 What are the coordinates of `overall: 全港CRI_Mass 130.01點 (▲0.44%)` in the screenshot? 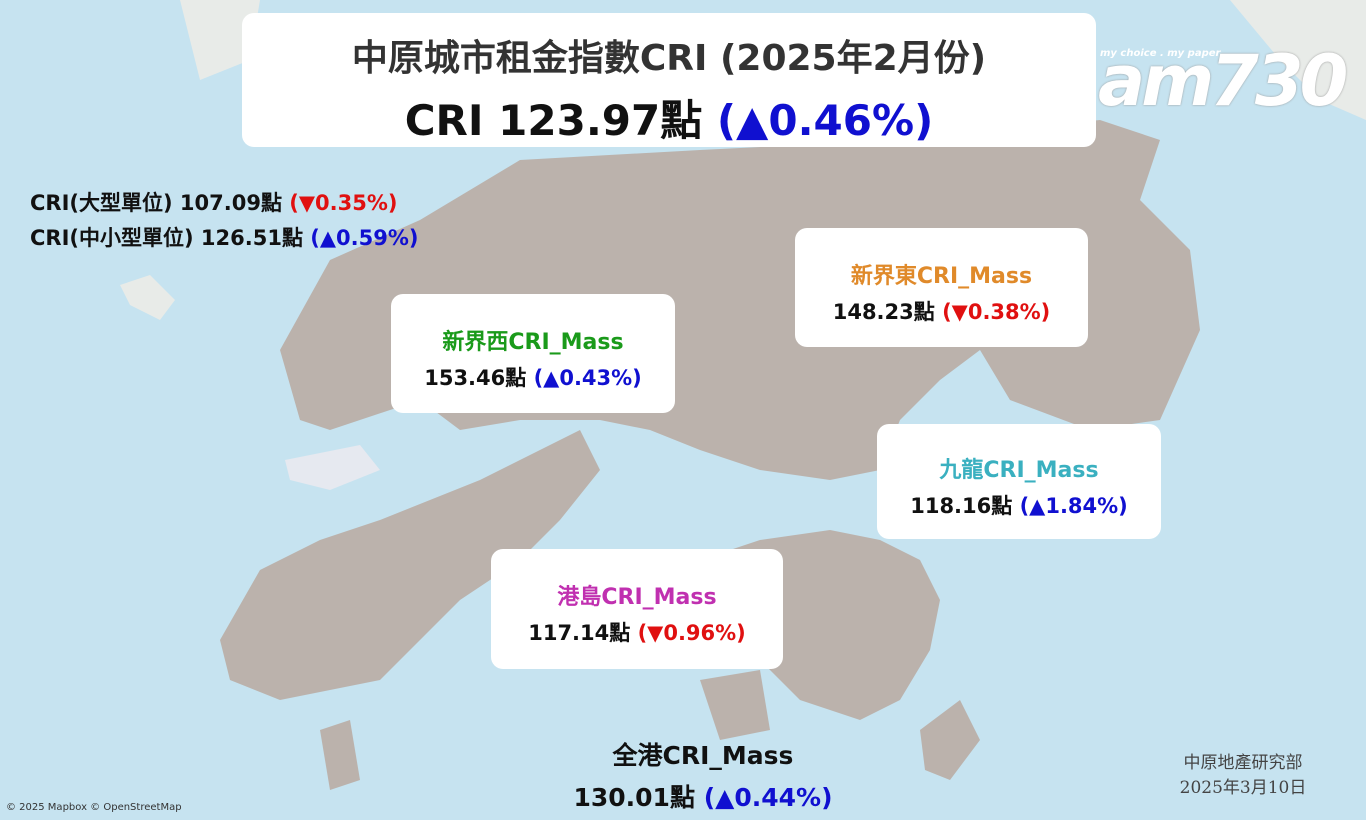 It's located at (703, 775).